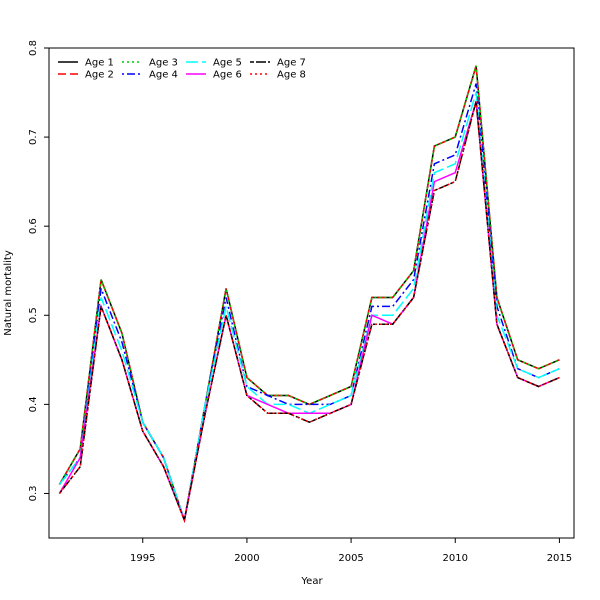 This screenshot has width=600, height=600. I want to click on y-tick-label: 0.4, so click(33, 404).